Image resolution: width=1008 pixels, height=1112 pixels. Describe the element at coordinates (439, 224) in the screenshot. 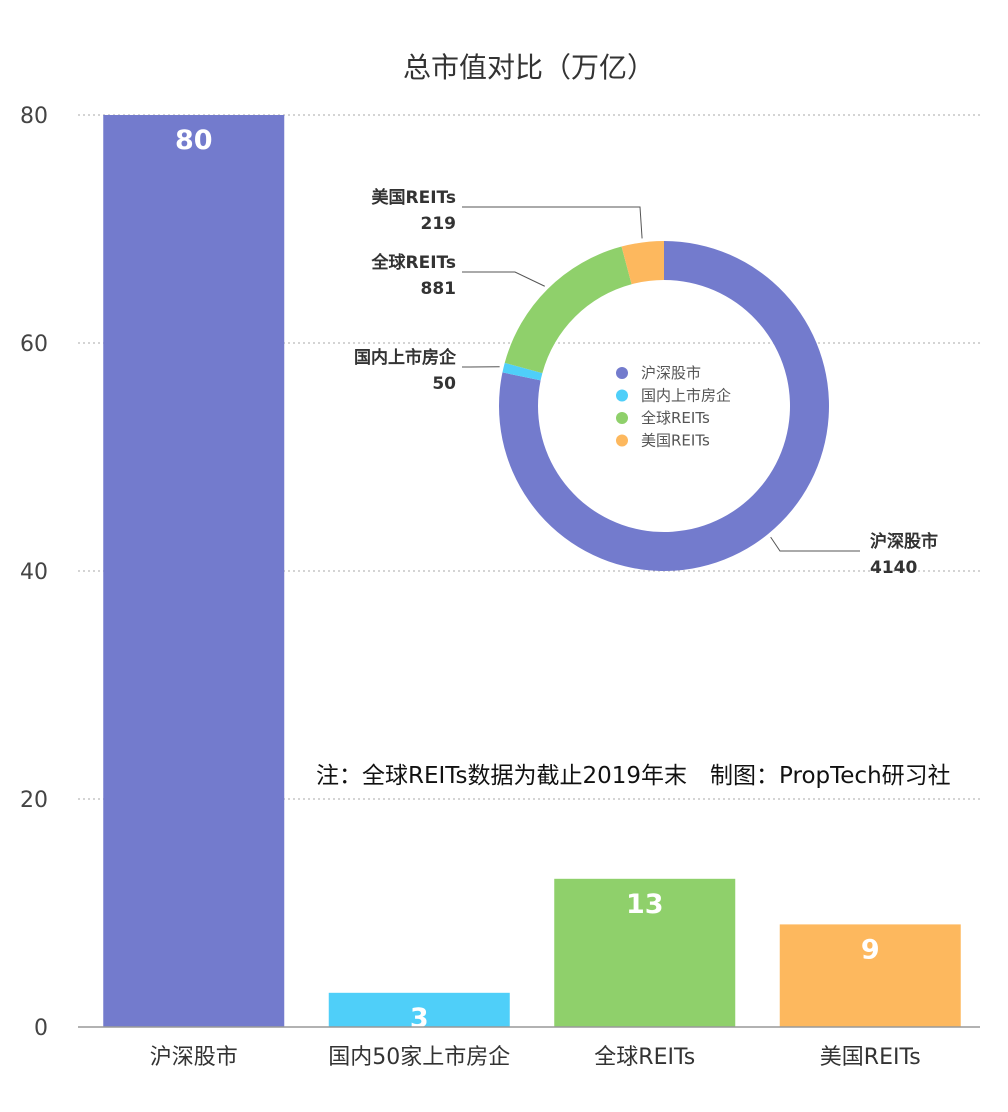

I see `donut-label-value: 219` at that location.